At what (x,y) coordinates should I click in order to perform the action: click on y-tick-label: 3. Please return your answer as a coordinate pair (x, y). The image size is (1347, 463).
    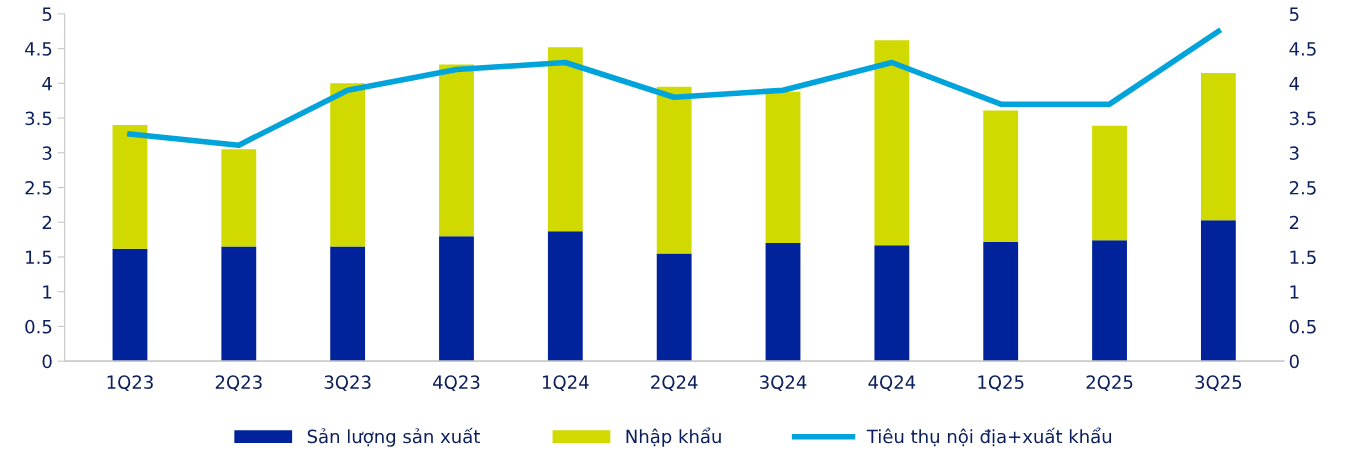
    Looking at the image, I should click on (1294, 153).